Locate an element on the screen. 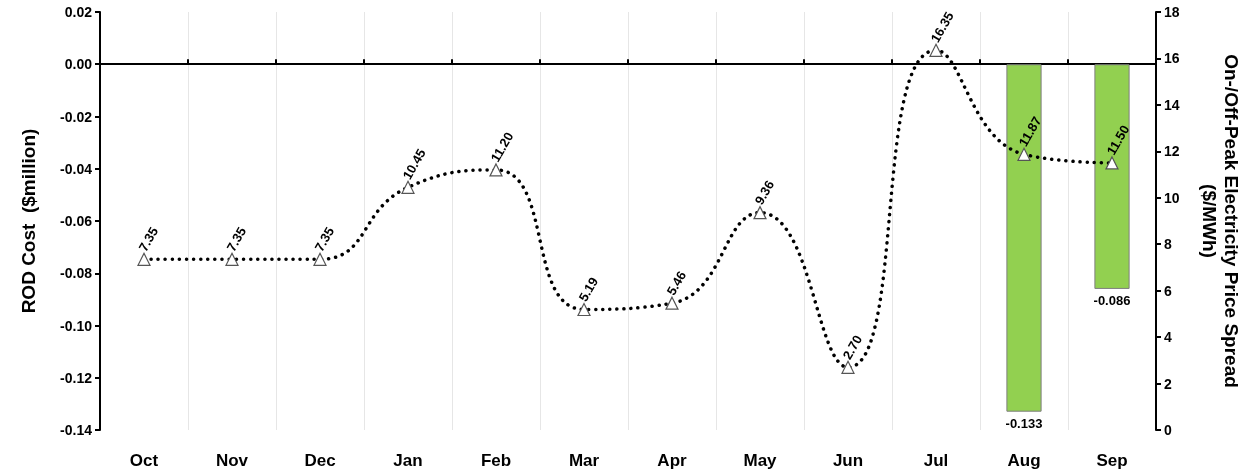 The image size is (1251, 469). x-tick-label: Apr is located at coordinates (672, 460).